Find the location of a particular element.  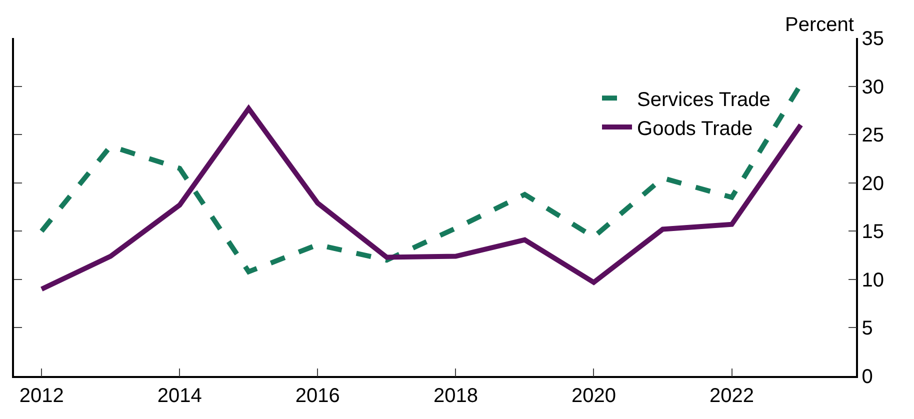

y-axis-title: Percent is located at coordinates (819, 25).